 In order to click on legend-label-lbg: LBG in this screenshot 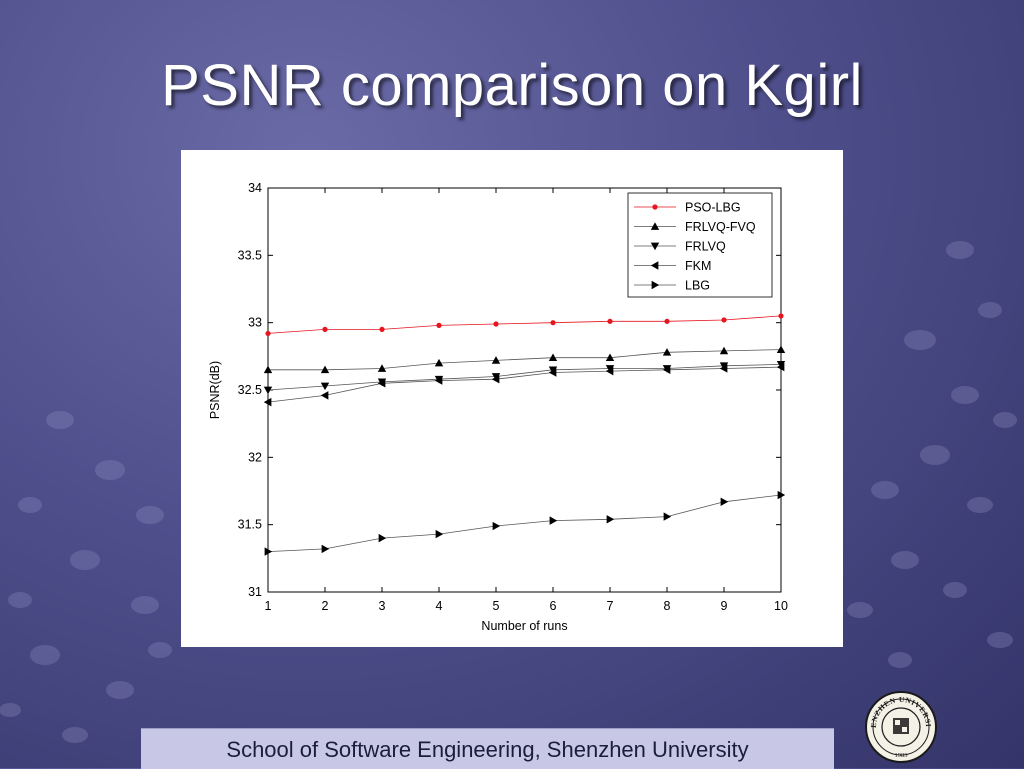, I will do `click(697, 286)`.